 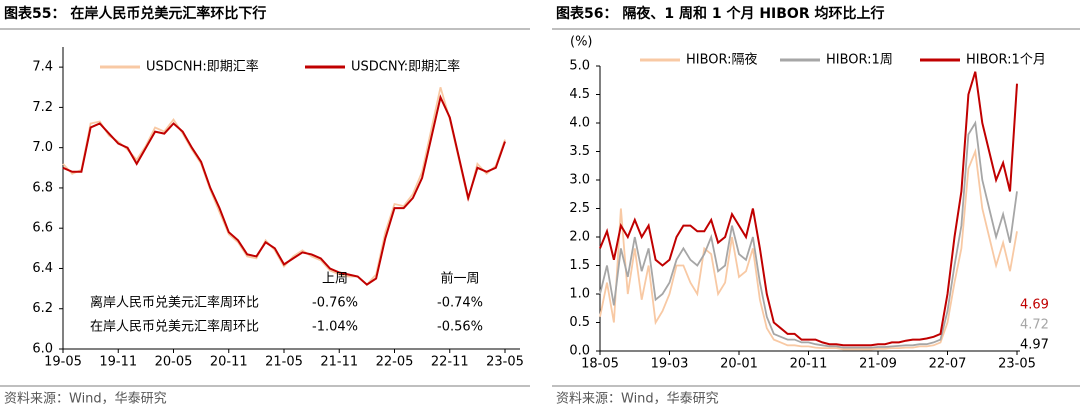 What do you see at coordinates (42, 67) in the screenshot?
I see `y-tick-label: 7.4` at bounding box center [42, 67].